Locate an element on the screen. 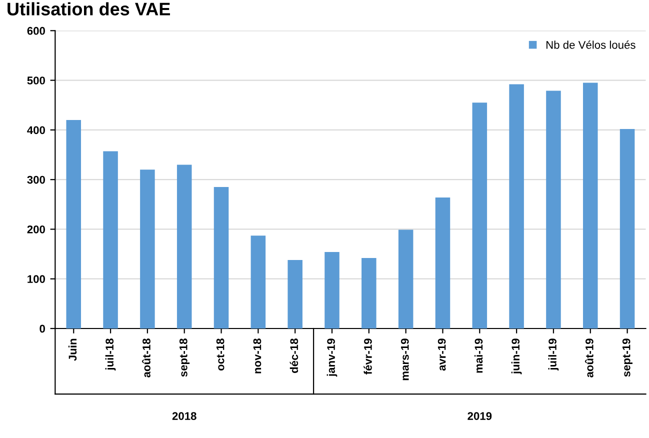 The width and height of the screenshot is (649, 438). x-tick-label: août-19 is located at coordinates (589, 358).